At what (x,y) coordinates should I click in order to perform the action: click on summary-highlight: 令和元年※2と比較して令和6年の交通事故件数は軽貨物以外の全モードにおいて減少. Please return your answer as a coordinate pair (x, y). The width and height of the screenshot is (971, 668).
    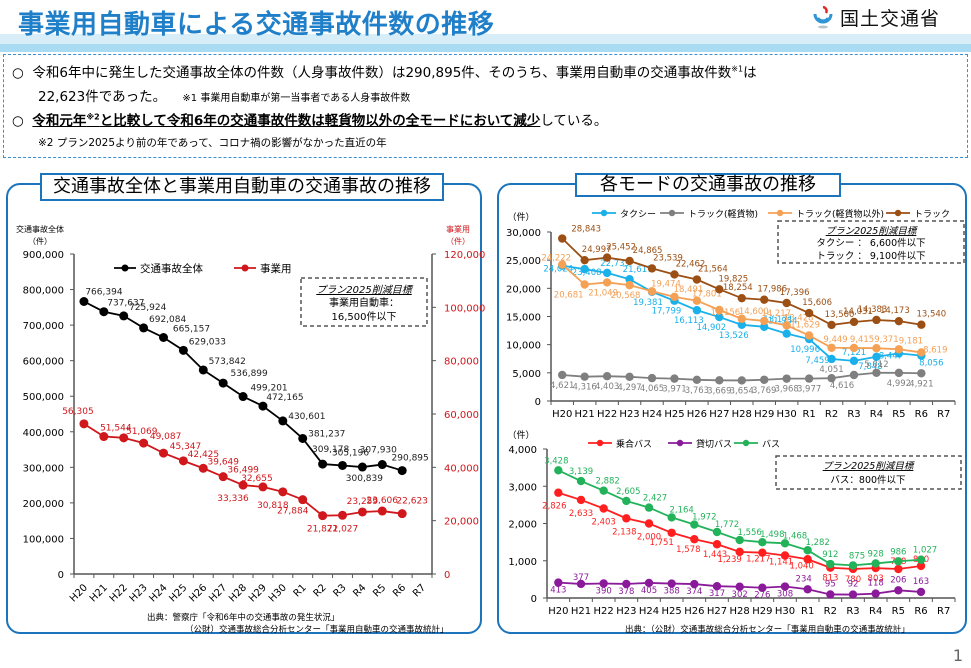
    Looking at the image, I should click on (286, 121).